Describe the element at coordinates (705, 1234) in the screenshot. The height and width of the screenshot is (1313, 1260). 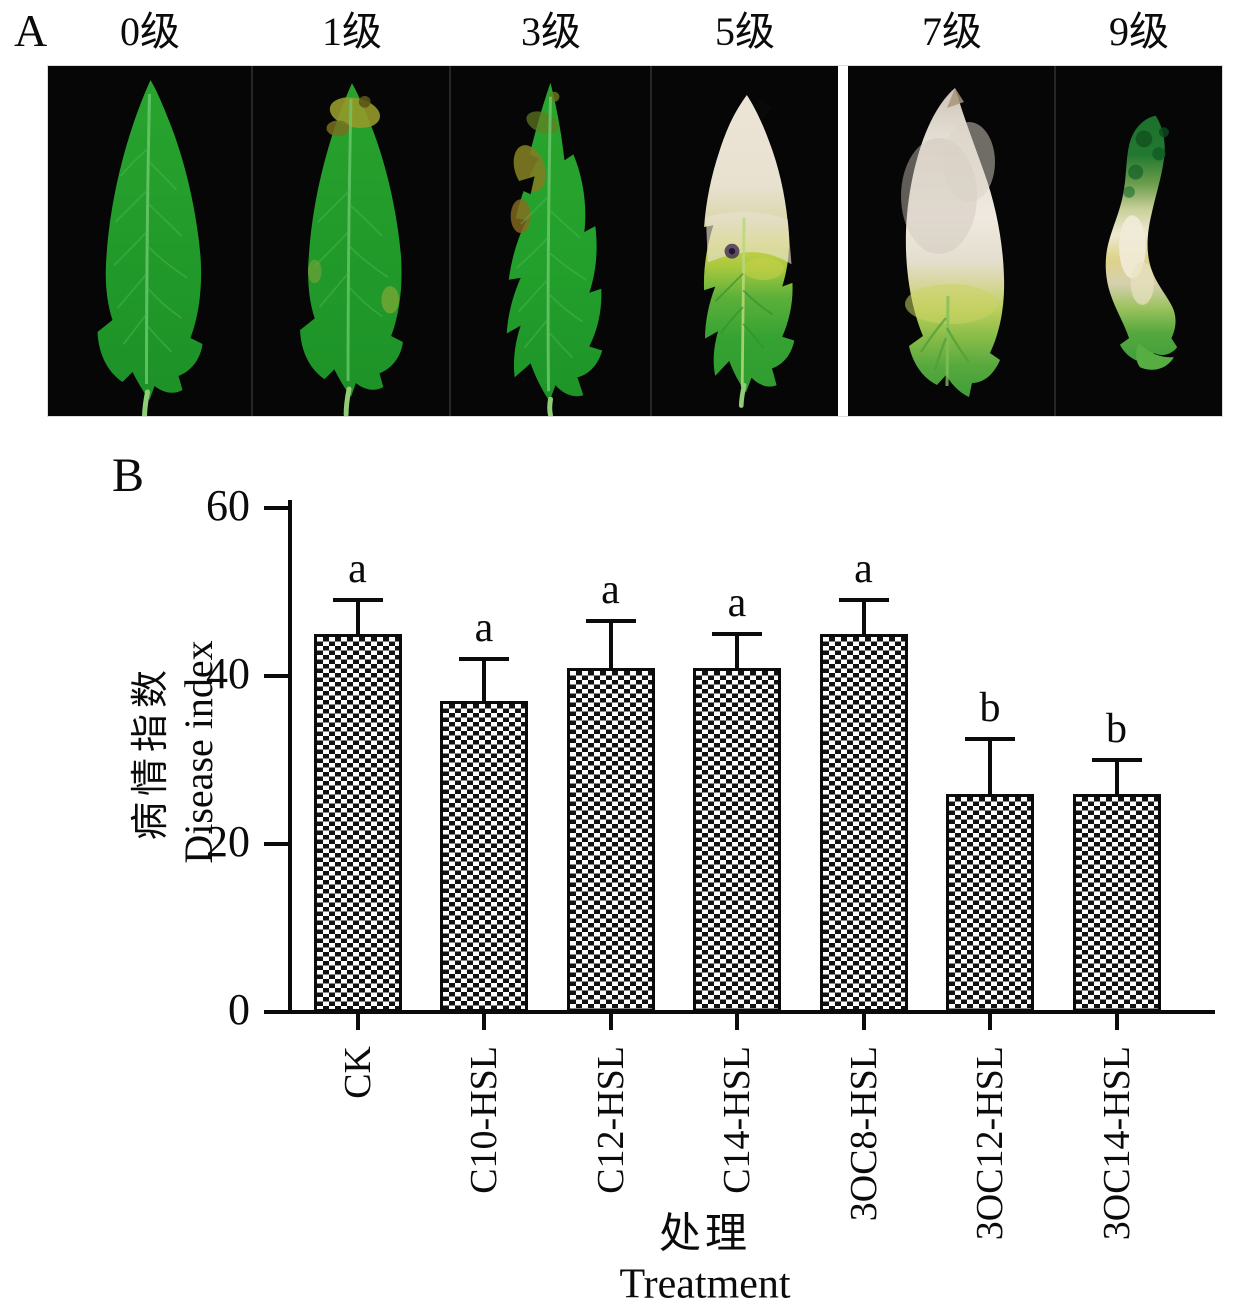
I see `x-axis-title-cn: 处理` at that location.